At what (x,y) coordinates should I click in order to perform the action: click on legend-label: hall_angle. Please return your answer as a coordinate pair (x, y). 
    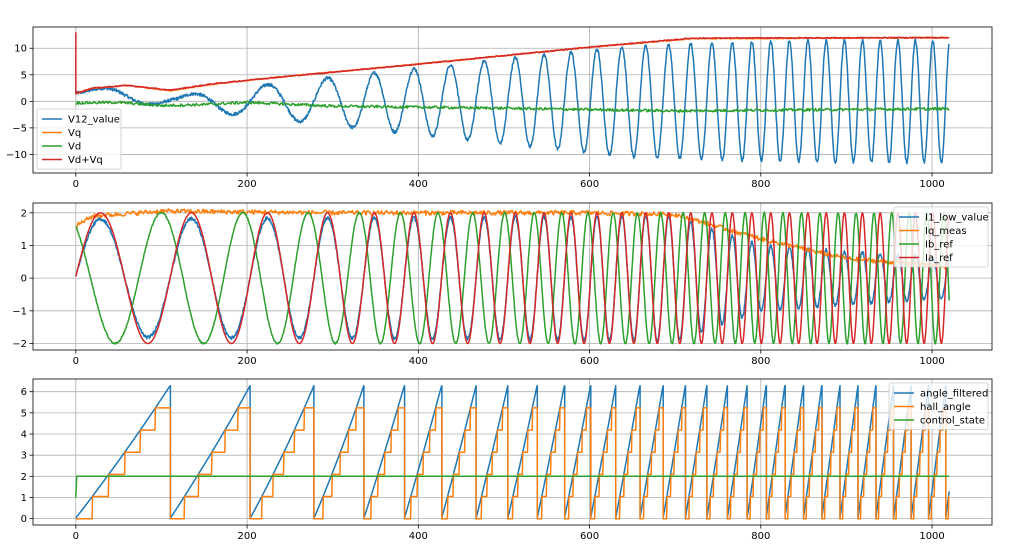
    Looking at the image, I should click on (945, 407).